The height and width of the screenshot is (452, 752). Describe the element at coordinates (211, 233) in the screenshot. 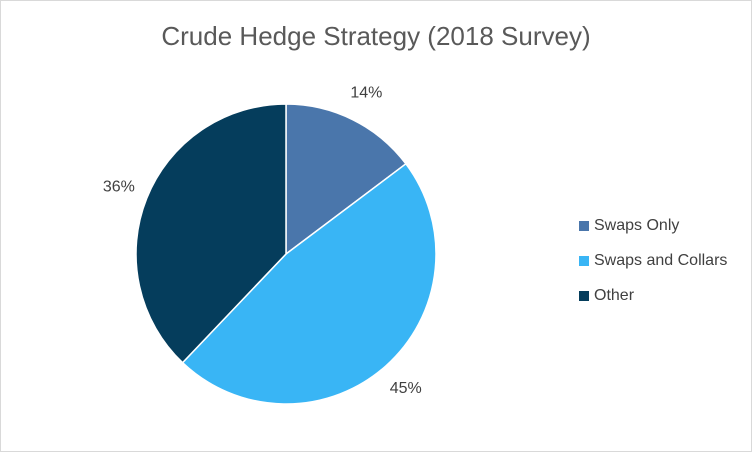

I see `pie-slice-other` at that location.